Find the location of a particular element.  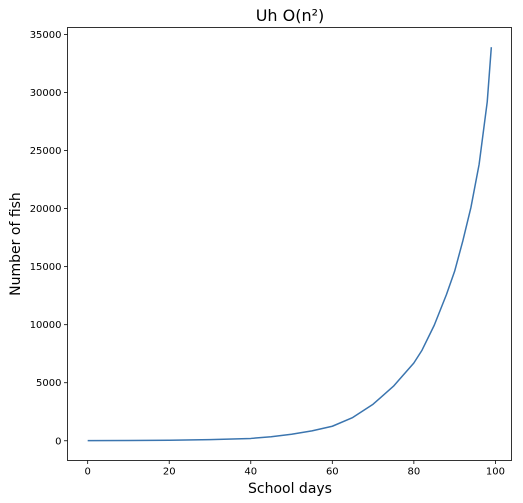

x-axis-label: School days is located at coordinates (290, 489).